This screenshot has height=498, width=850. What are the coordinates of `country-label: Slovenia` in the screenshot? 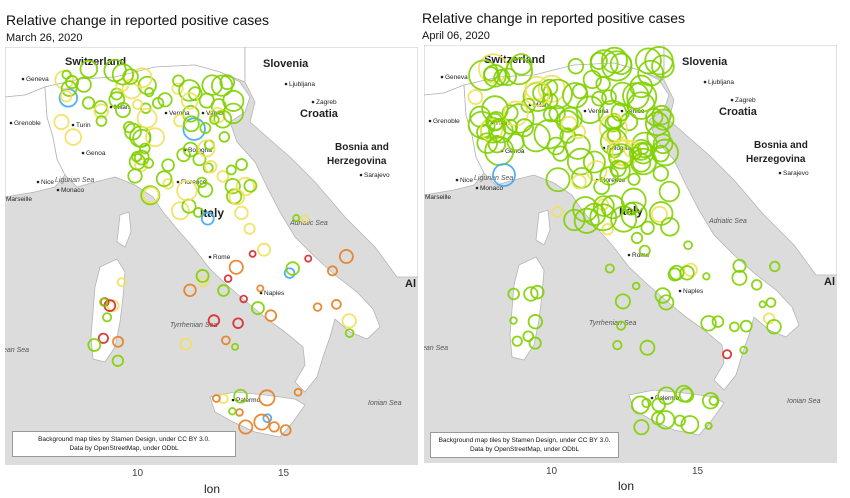 It's located at (286, 64).